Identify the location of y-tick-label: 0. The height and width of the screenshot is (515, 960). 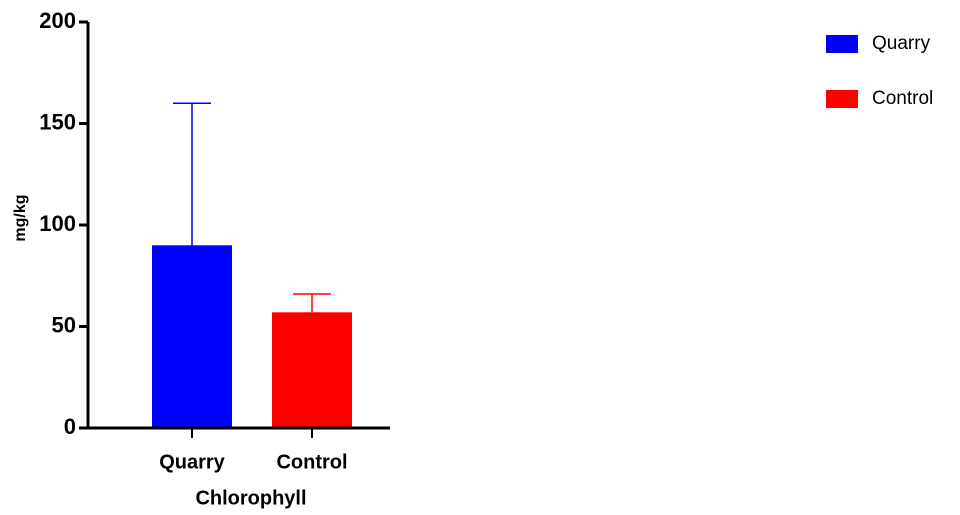
(70, 426).